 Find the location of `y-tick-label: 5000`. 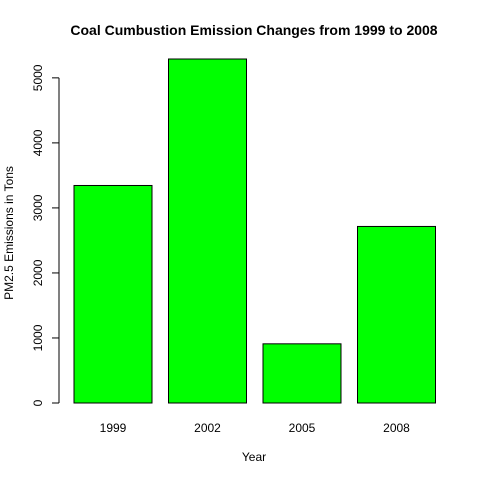

y-tick-label: 5000 is located at coordinates (38, 77).